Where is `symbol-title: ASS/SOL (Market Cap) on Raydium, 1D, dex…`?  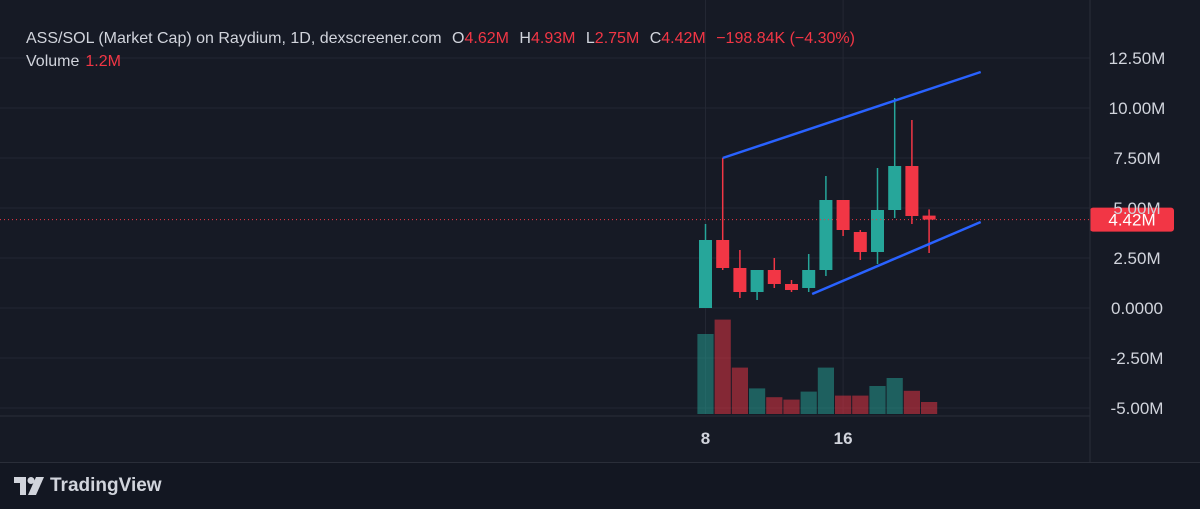 symbol-title: ASS/SOL (Market Cap) on Raydium, 1D, dex… is located at coordinates (234, 38).